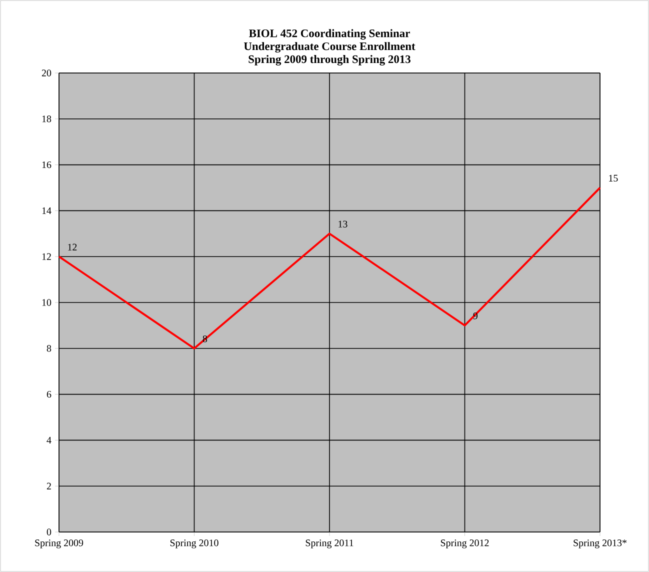 This screenshot has height=572, width=649. I want to click on data-label: 12, so click(72, 247).